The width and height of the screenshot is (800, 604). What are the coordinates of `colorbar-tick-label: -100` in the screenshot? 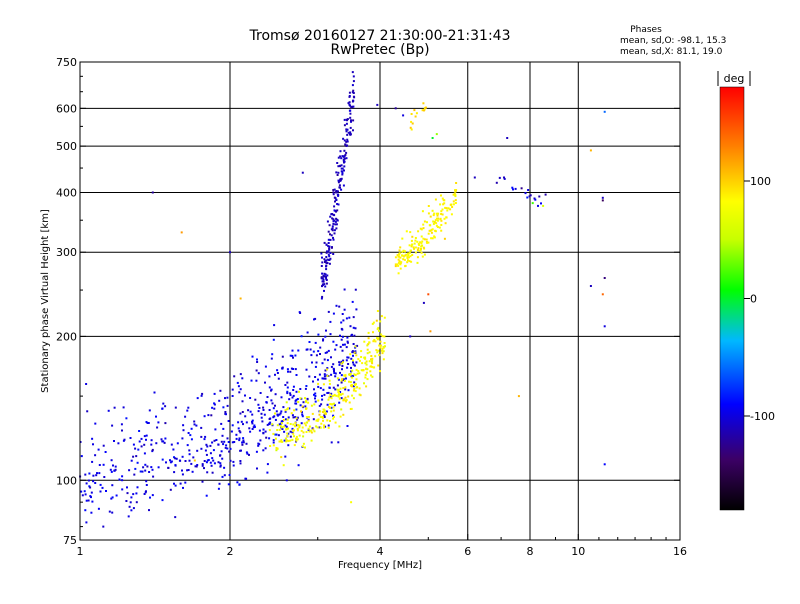 It's located at (762, 416).